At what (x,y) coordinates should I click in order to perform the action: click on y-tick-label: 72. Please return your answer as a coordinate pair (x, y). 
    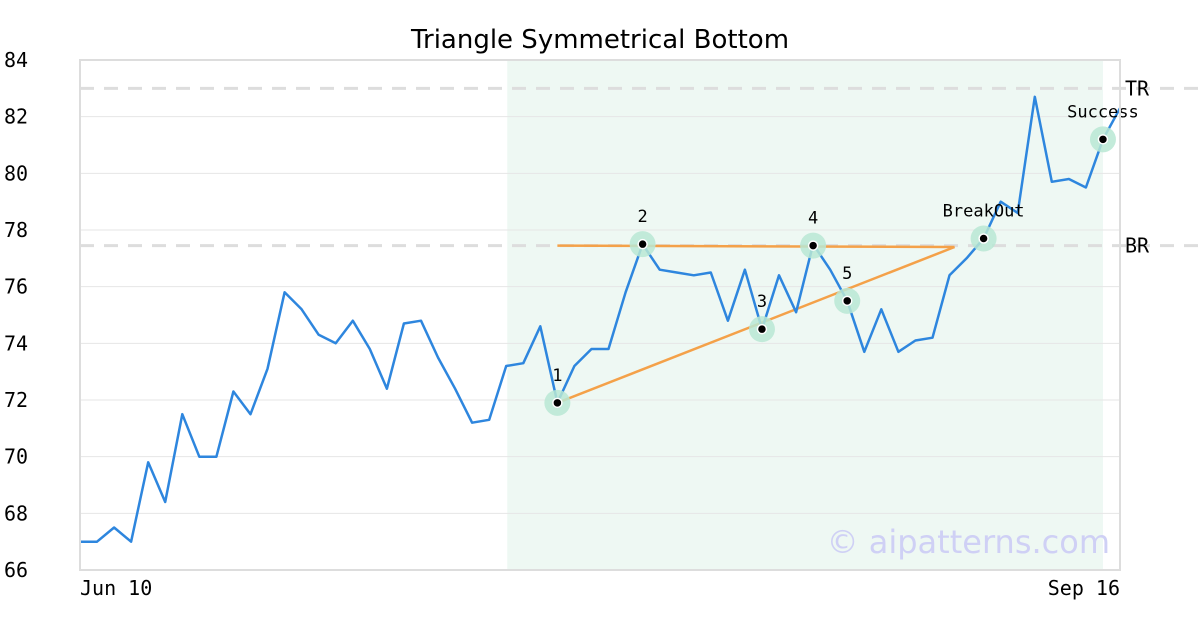
    Looking at the image, I should click on (16, 400).